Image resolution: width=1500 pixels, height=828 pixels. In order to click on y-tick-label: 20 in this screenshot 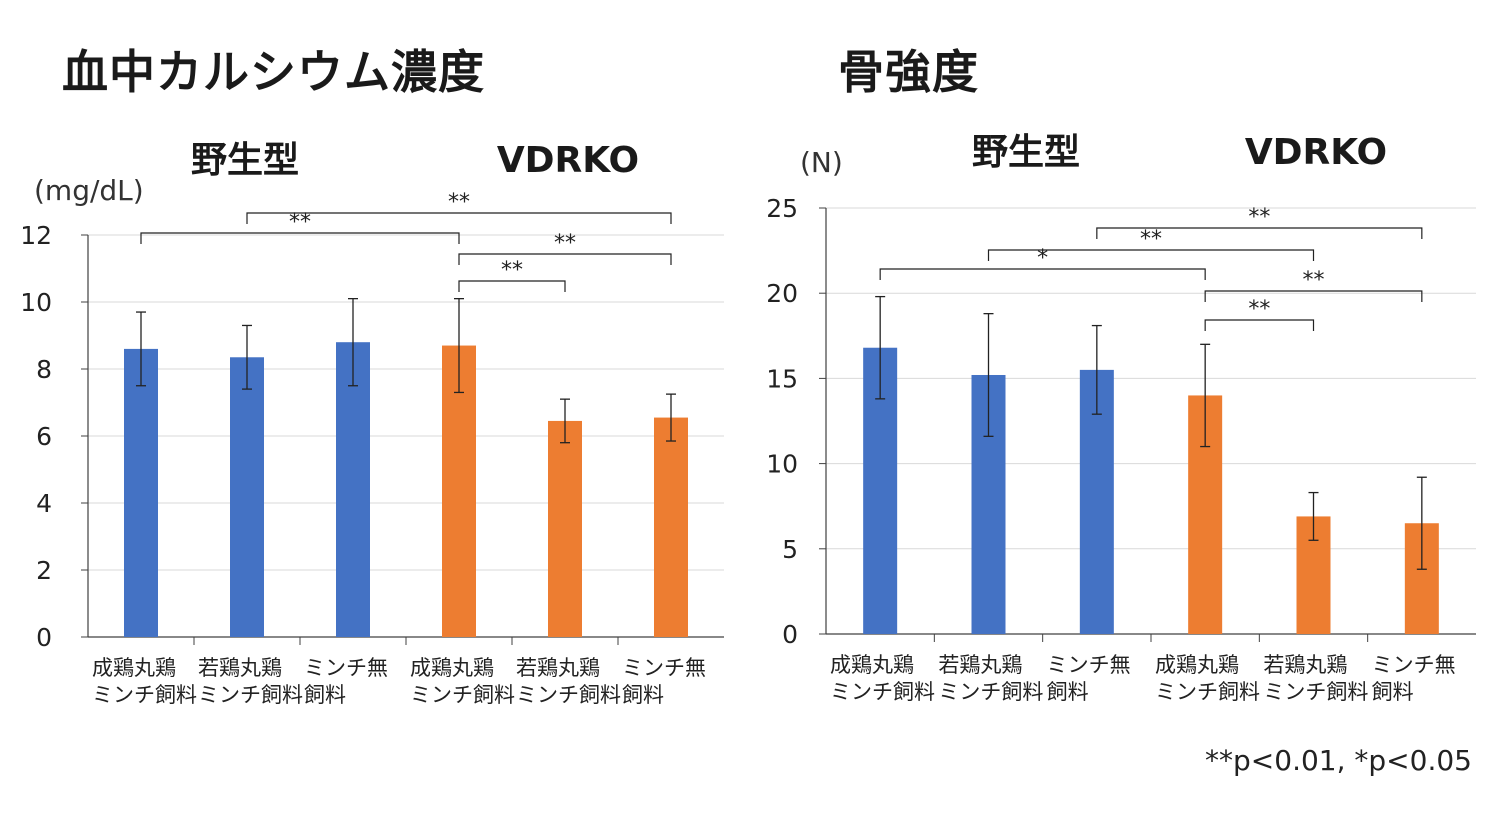, I will do `click(782, 293)`.